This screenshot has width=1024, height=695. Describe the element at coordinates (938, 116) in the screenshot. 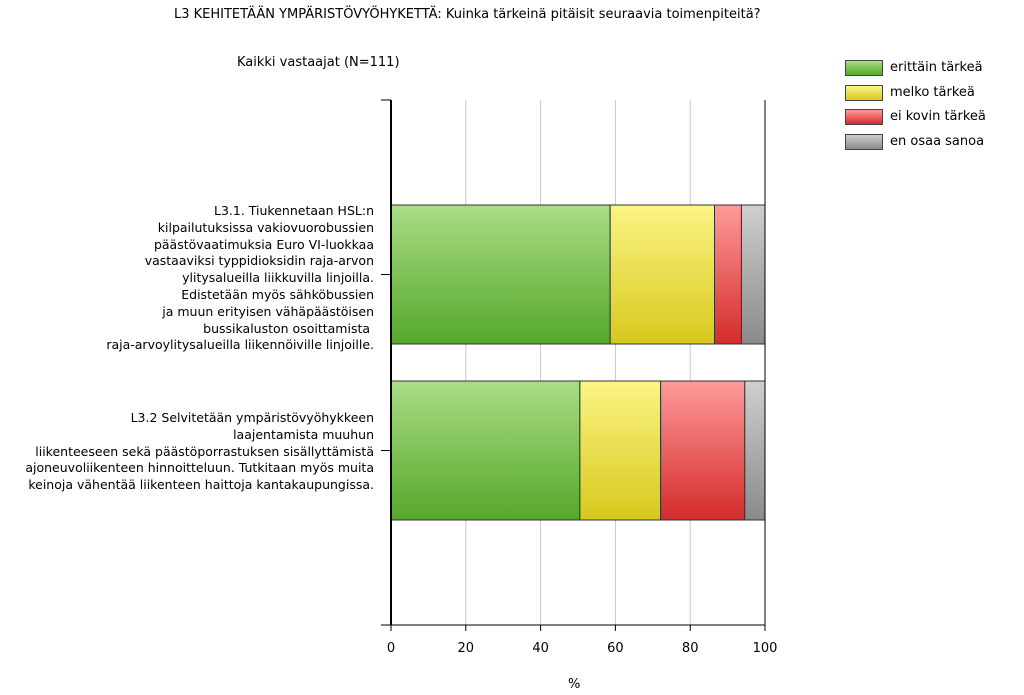

I see `legend-label: ei kovin tärkeä` at that location.